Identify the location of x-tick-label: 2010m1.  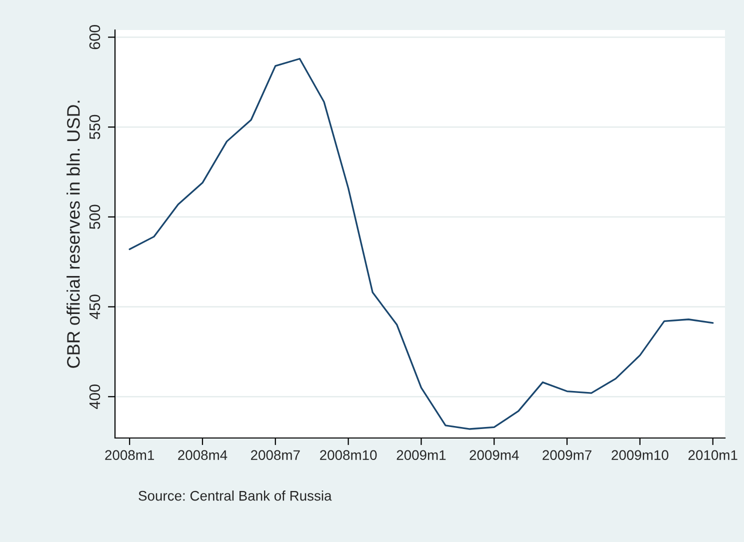
(713, 455).